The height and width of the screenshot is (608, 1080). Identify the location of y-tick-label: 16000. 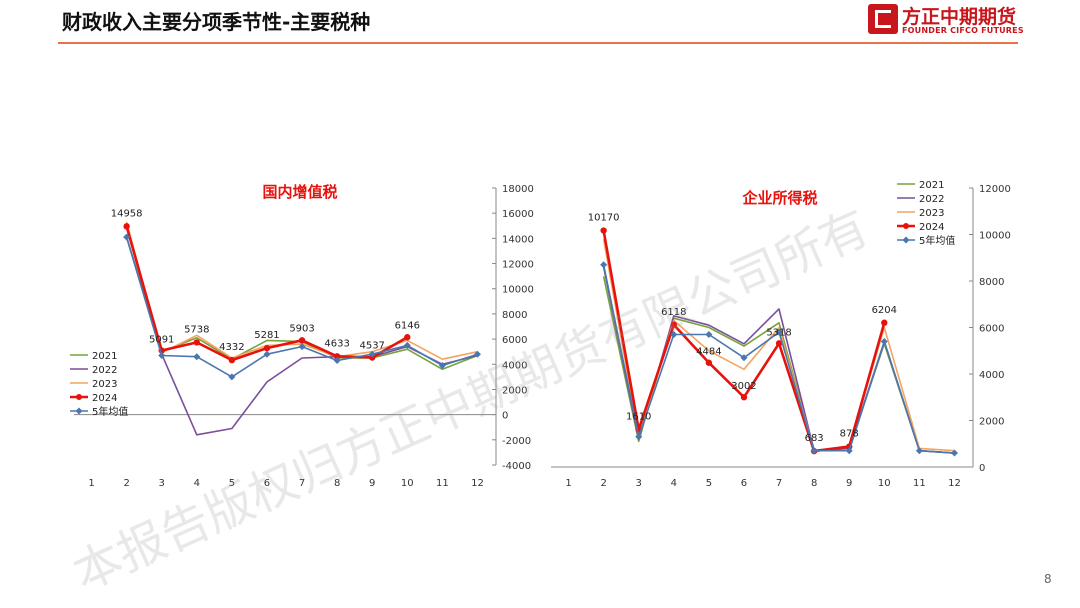
(518, 214).